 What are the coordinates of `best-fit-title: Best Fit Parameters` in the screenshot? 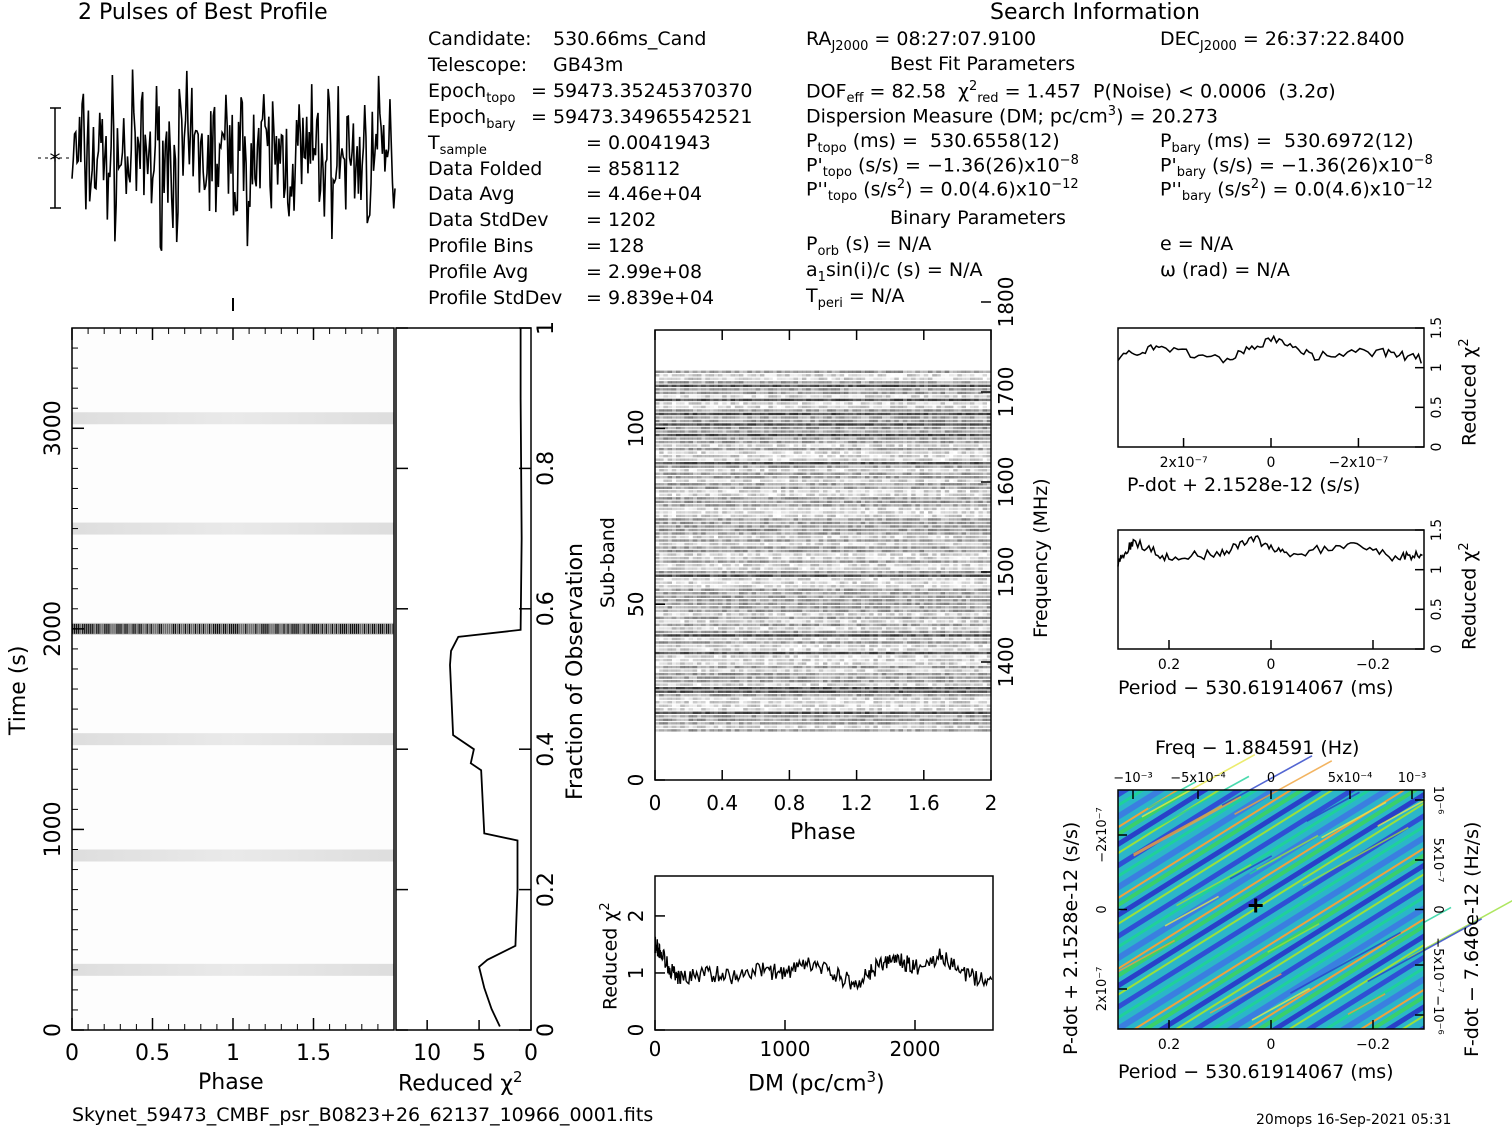 It's located at (983, 64).